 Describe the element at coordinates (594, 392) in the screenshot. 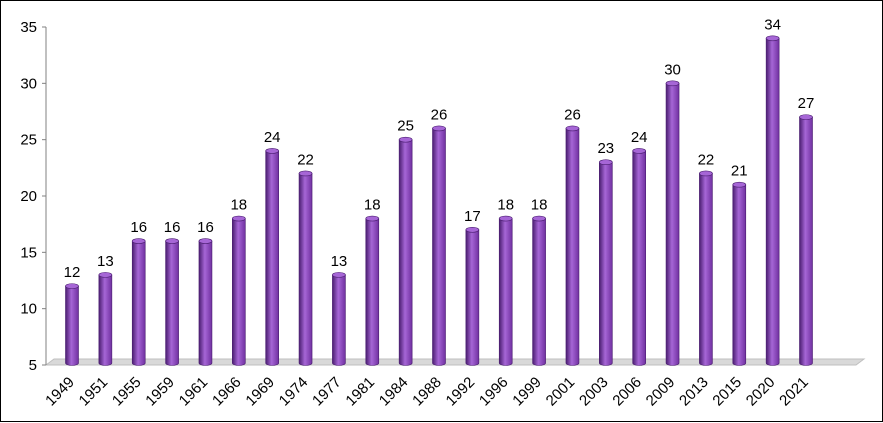

I see `x-tick-label: 2003` at that location.